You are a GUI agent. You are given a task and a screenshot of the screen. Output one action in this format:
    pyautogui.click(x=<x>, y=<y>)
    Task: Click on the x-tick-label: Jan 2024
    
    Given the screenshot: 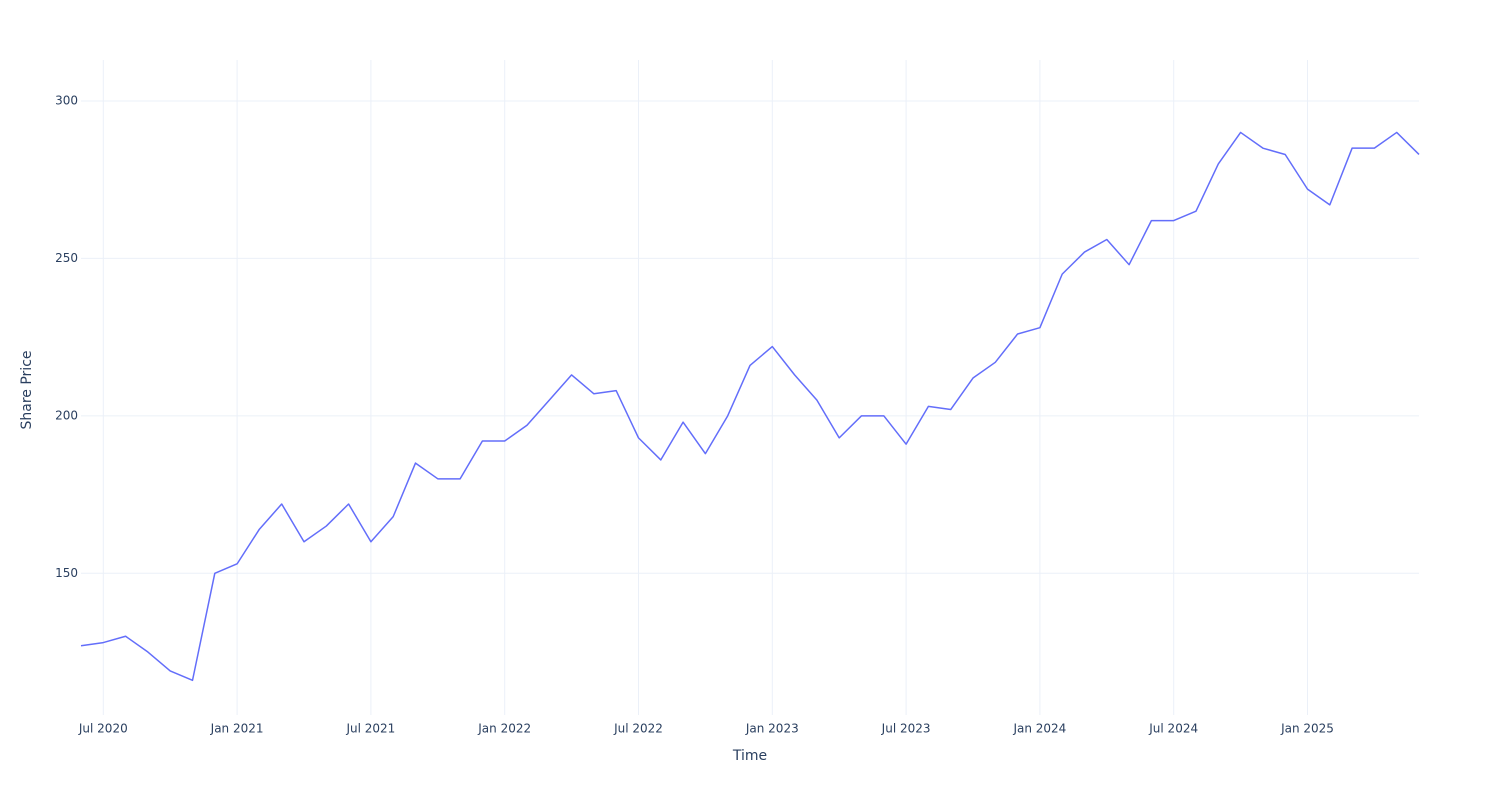 What is the action you would take?
    pyautogui.click(x=1039, y=729)
    